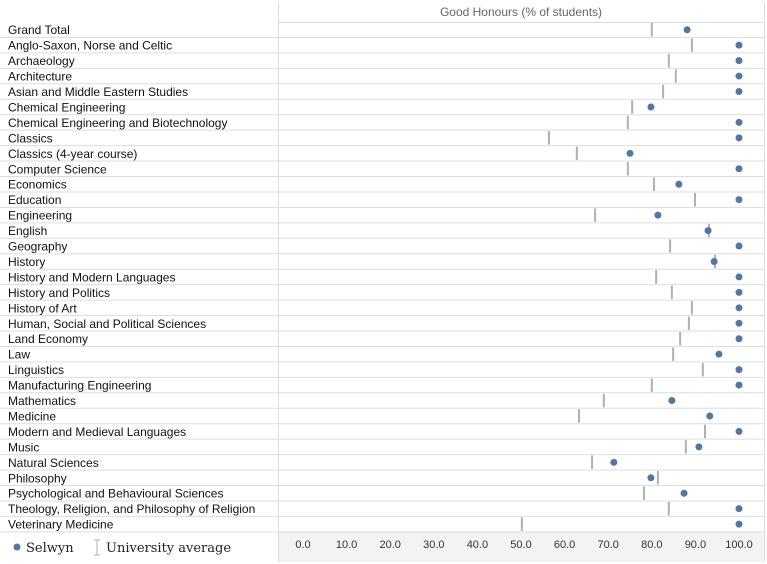 This screenshot has height=564, width=767. Describe the element at coordinates (389, 545) in the screenshot. I see `x-tick-label: 20.0` at that location.